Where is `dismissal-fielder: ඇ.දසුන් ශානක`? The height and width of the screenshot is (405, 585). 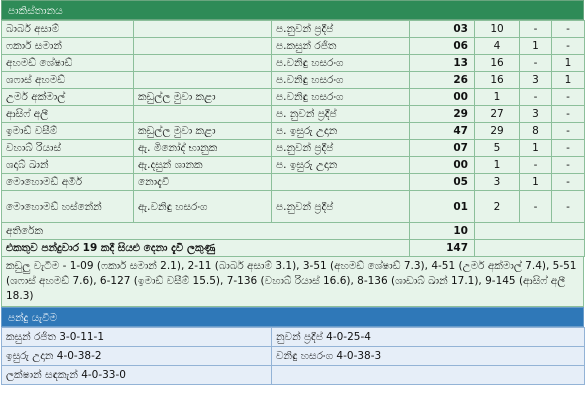
dismissal-fielder: ඇ.දසුන් ශානක is located at coordinates (202, 165).